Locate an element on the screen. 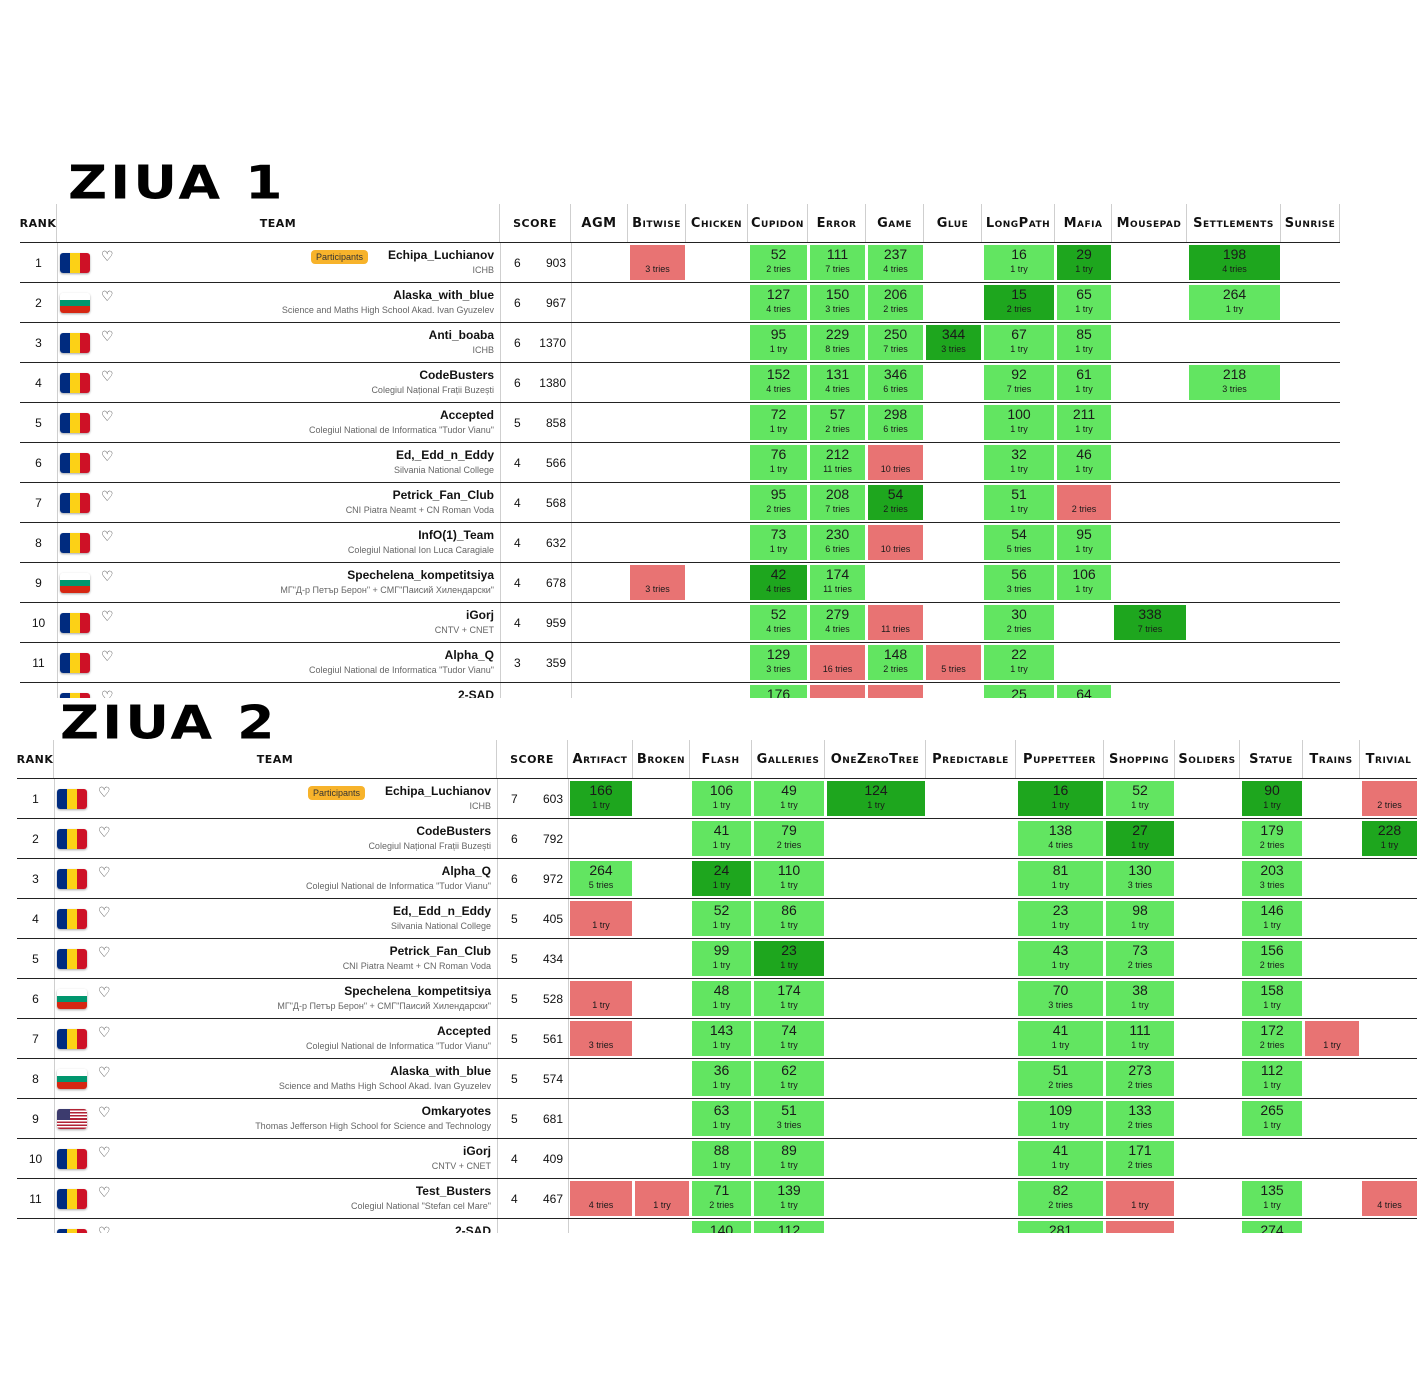 The height and width of the screenshot is (1398, 1422). problem-cell-ok: 211 1 try is located at coordinates (1084, 422).